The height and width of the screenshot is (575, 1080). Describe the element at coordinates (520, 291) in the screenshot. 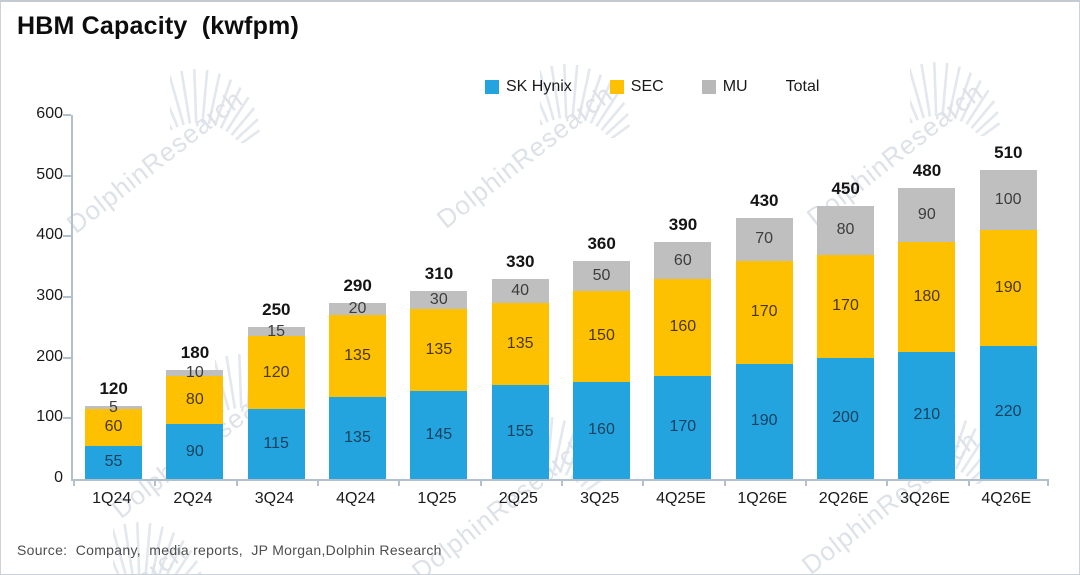

I see `bar-segment-mu: 40` at that location.